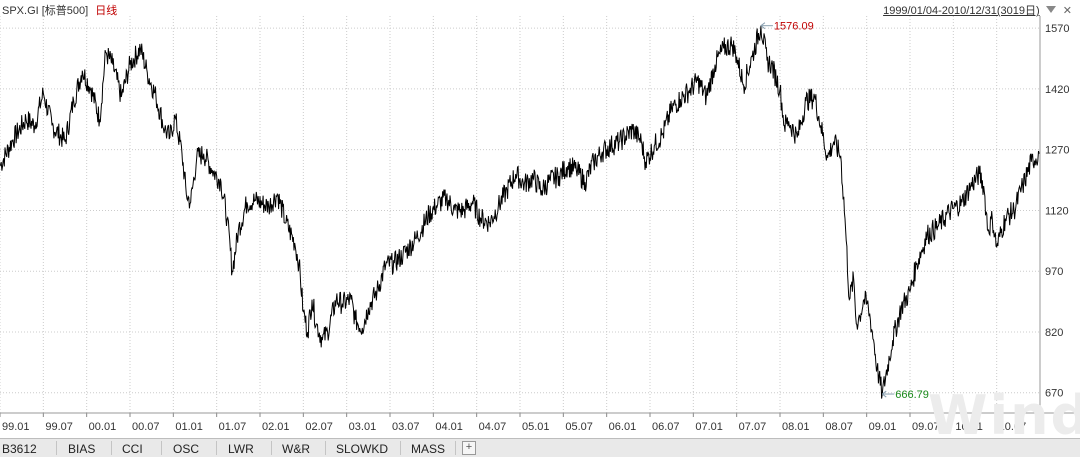  Describe the element at coordinates (319, 427) in the screenshot. I see `x-tick-label: 02.07` at that location.